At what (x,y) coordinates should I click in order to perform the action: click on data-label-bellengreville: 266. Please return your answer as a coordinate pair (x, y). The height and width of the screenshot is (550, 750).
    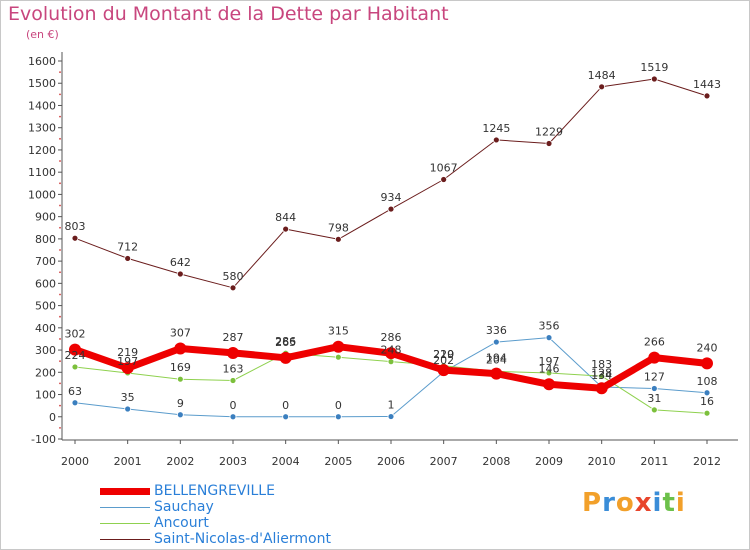
    Looking at the image, I should click on (654, 342).